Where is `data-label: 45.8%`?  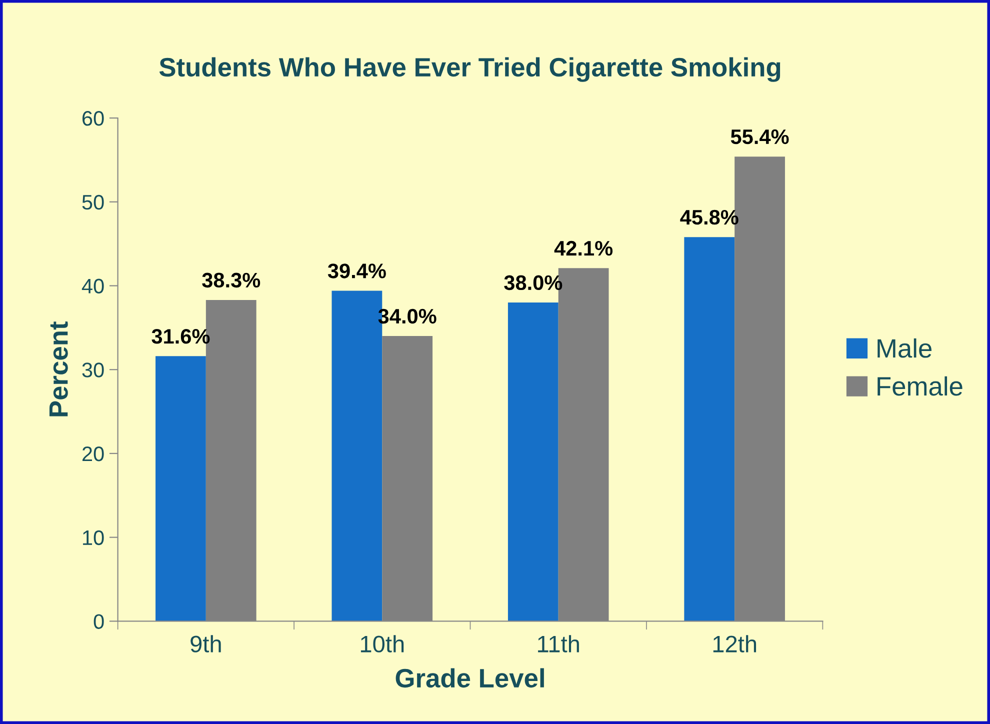 data-label: 45.8% is located at coordinates (709, 217).